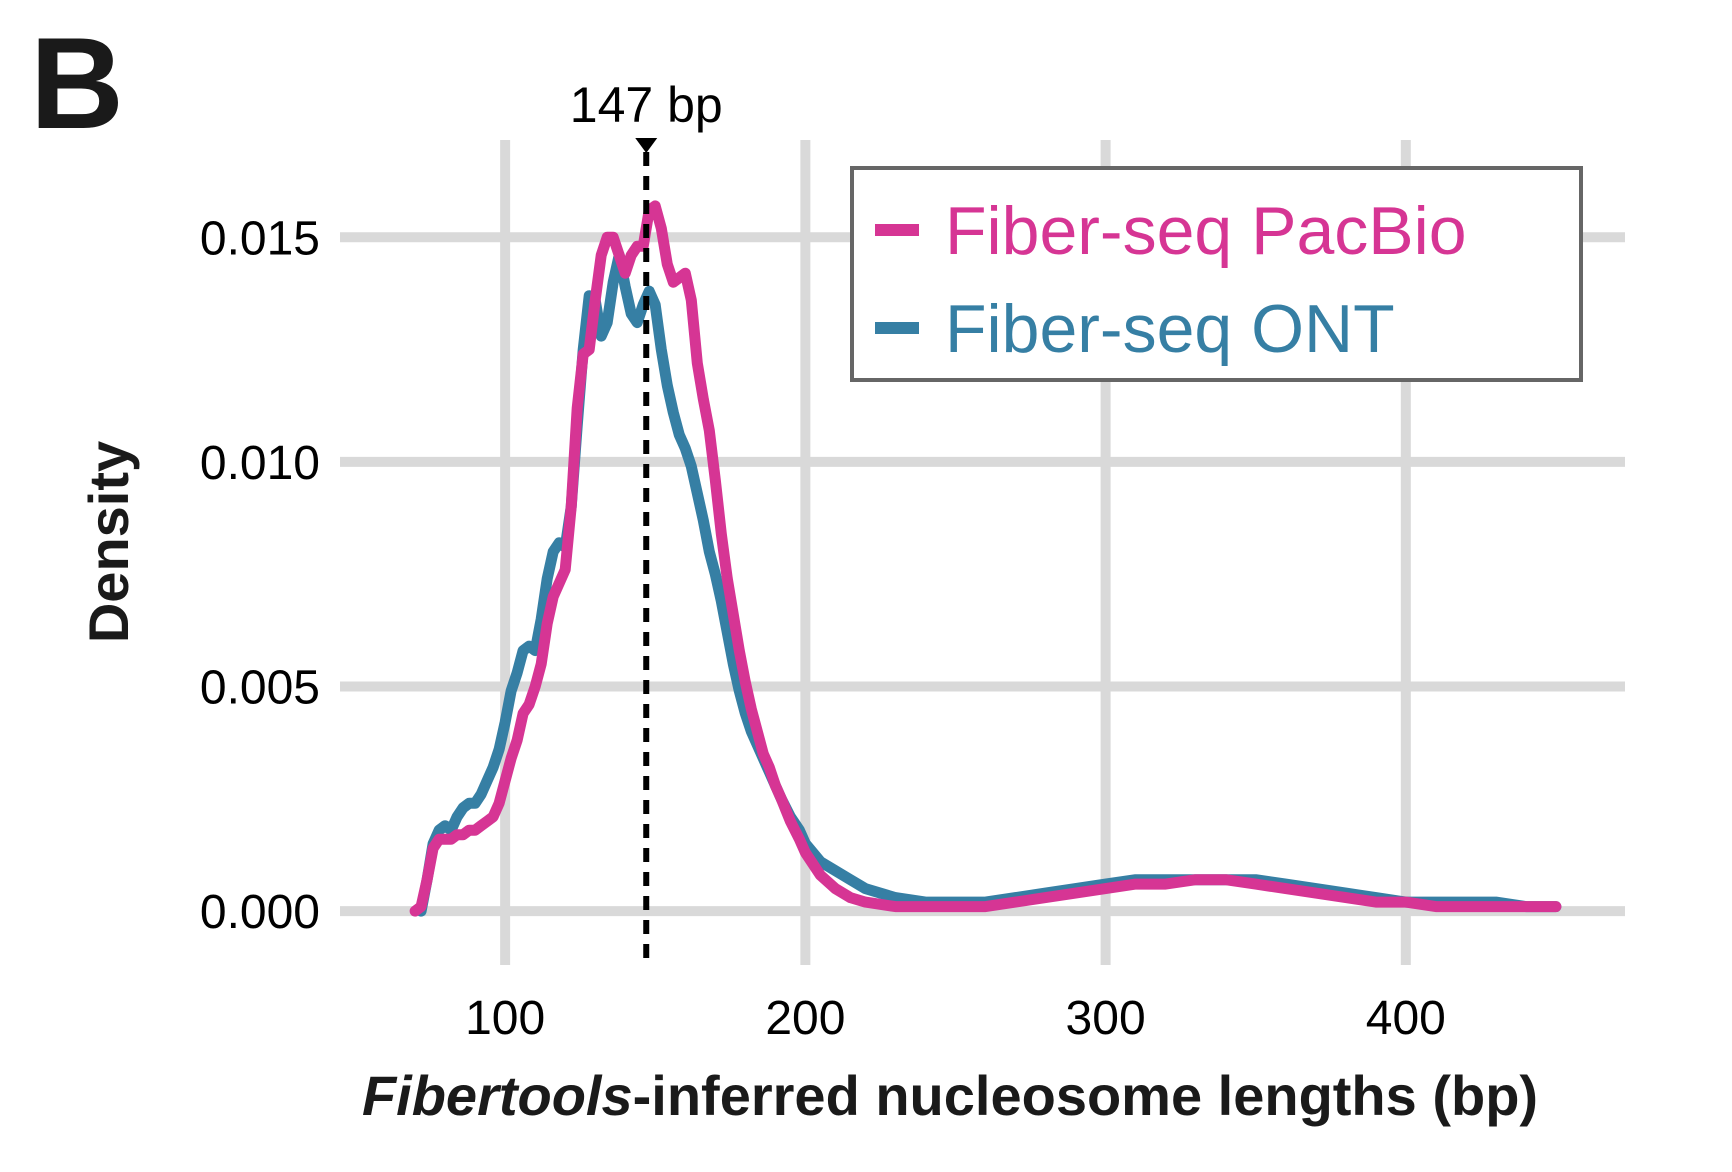  Describe the element at coordinates (1106, 1018) in the screenshot. I see `x-tick-label: 300` at that location.